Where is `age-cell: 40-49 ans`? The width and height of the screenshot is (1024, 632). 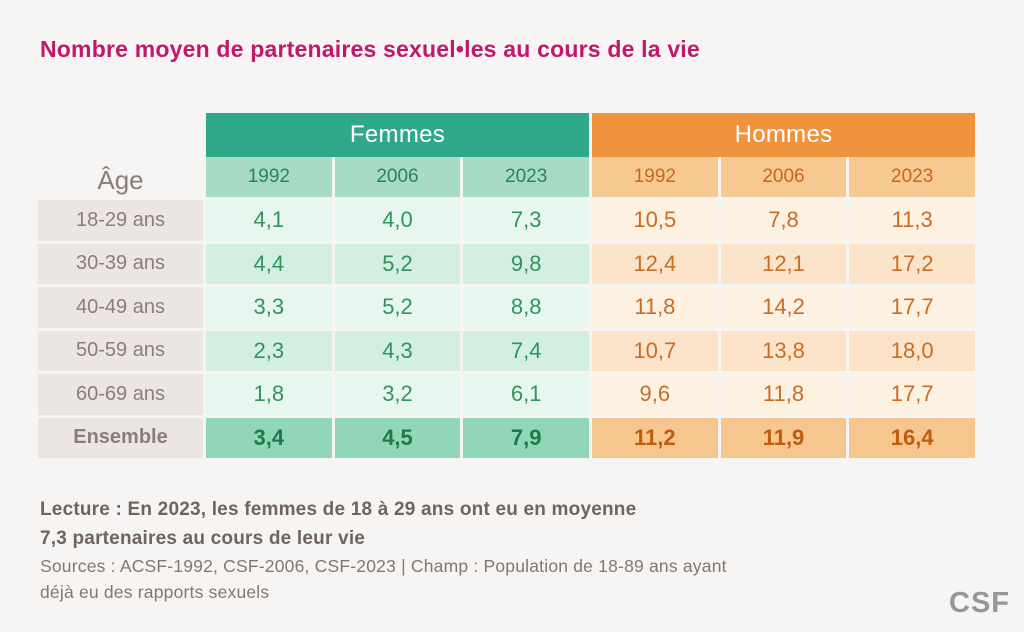 age-cell: 40-49 ans is located at coordinates (122, 309).